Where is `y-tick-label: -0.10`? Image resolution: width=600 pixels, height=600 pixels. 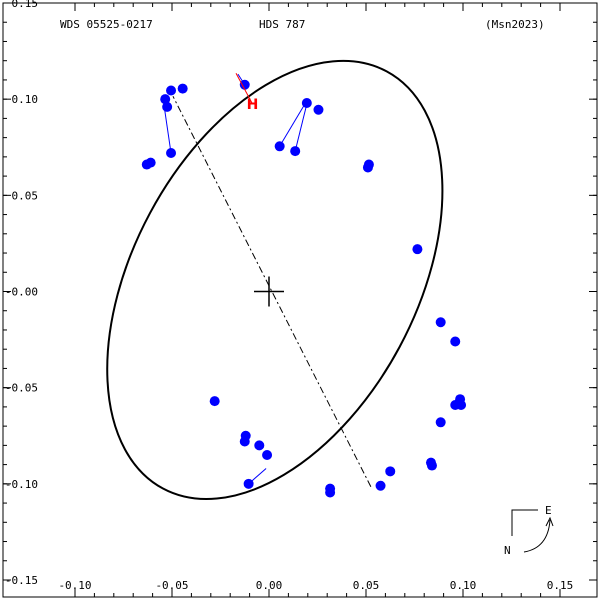
y-tick-label: -0.10 is located at coordinates (21, 484).